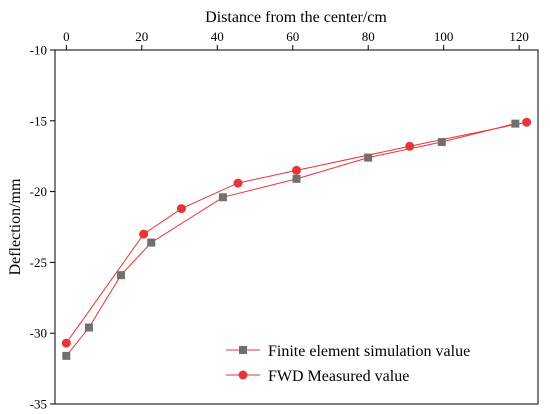 The height and width of the screenshot is (414, 550). I want to click on y-tick-label: -10, so click(38, 50).